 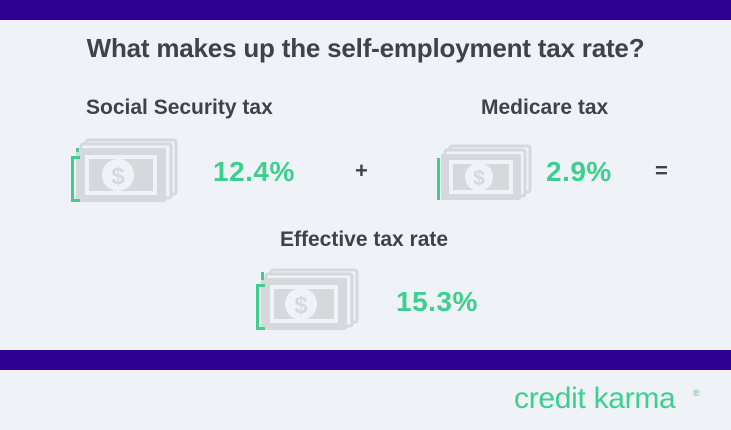 I want to click on medicare-label: Medicare tax, so click(x=545, y=107).